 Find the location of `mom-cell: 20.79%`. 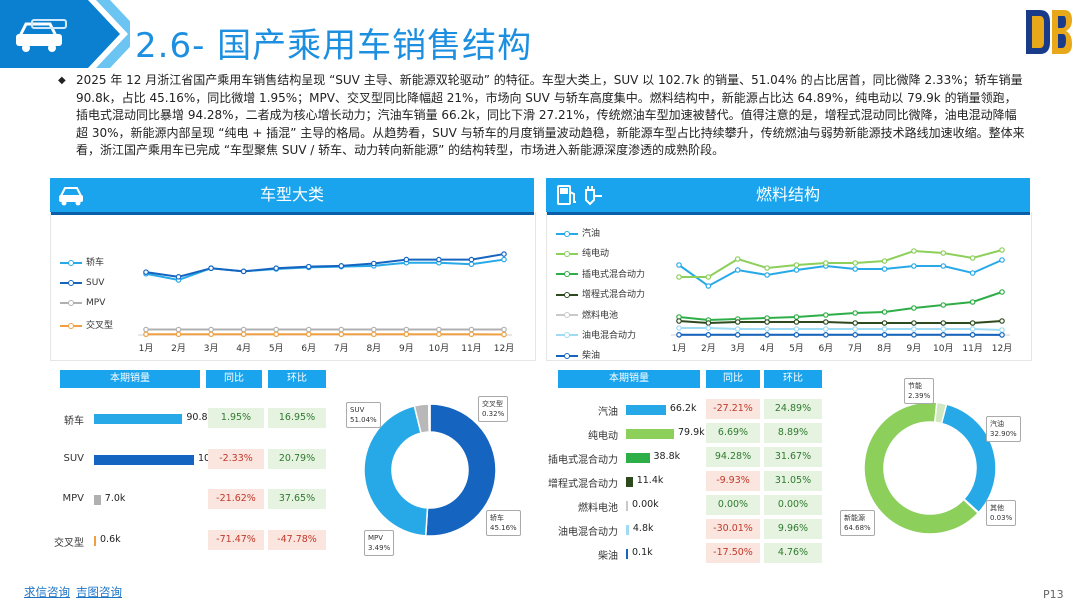

mom-cell: 20.79% is located at coordinates (297, 458).